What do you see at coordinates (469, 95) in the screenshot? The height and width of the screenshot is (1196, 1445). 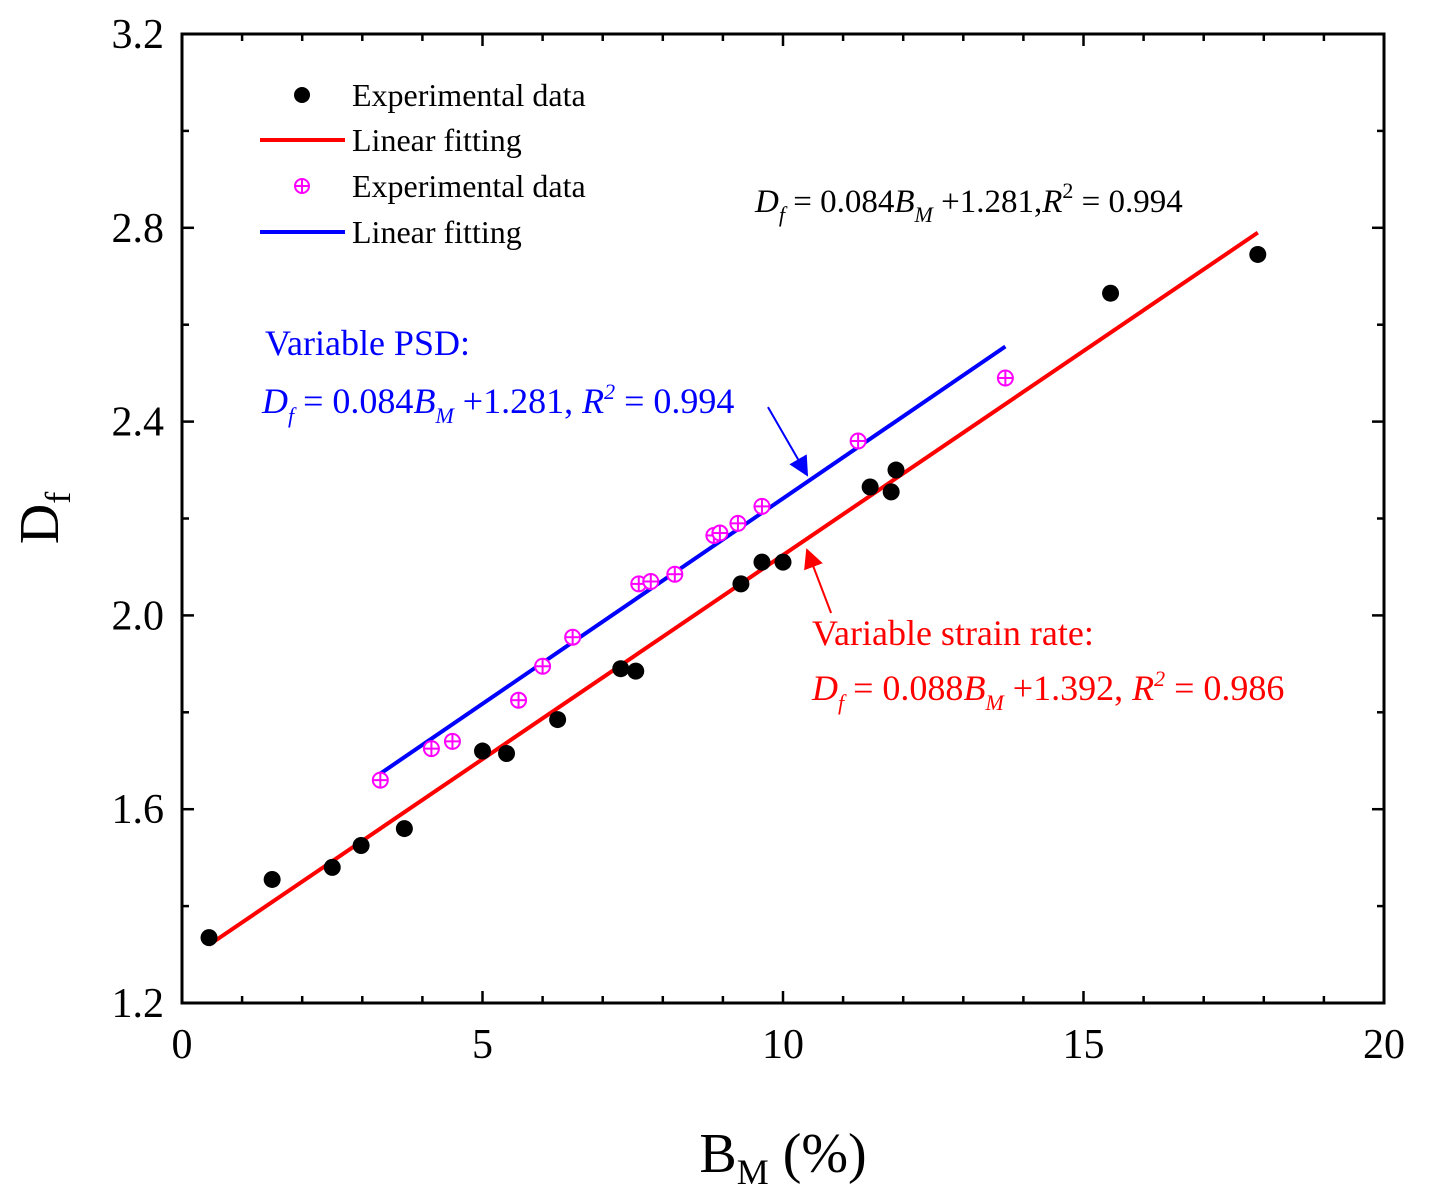 I see `legend-label-1: Experimental data` at bounding box center [469, 95].